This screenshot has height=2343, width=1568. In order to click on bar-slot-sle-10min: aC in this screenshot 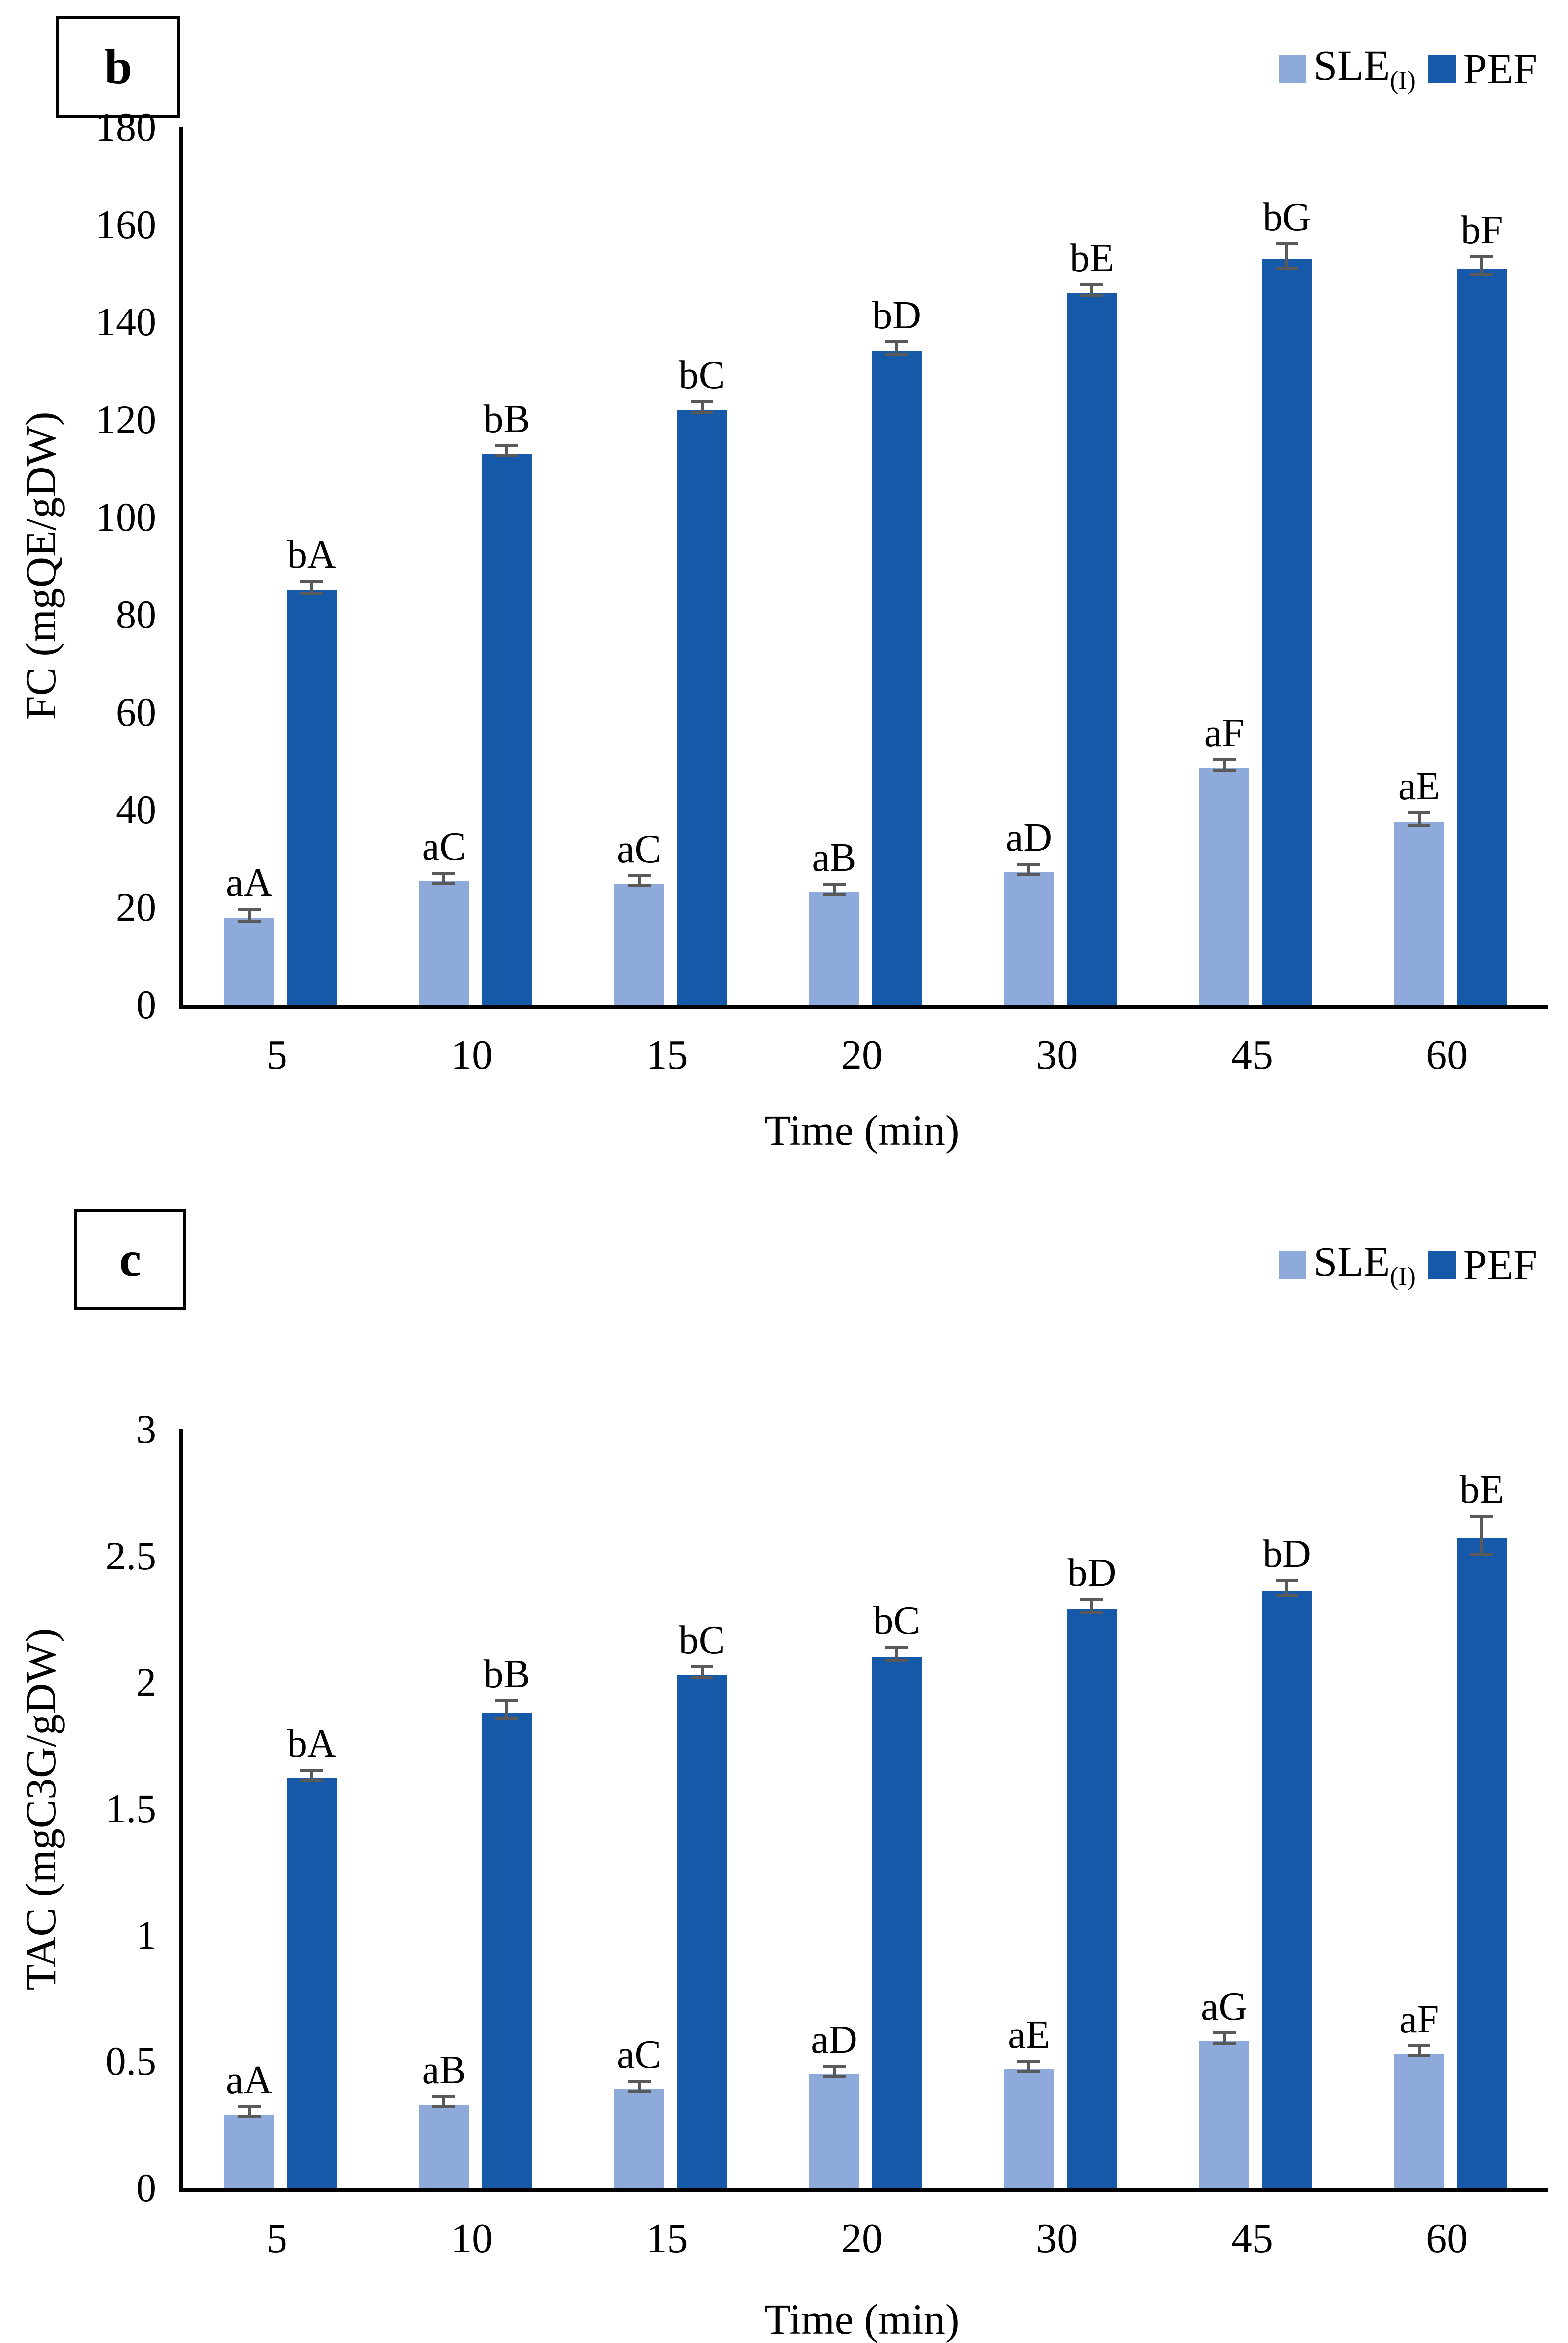, I will do `click(444, 566)`.